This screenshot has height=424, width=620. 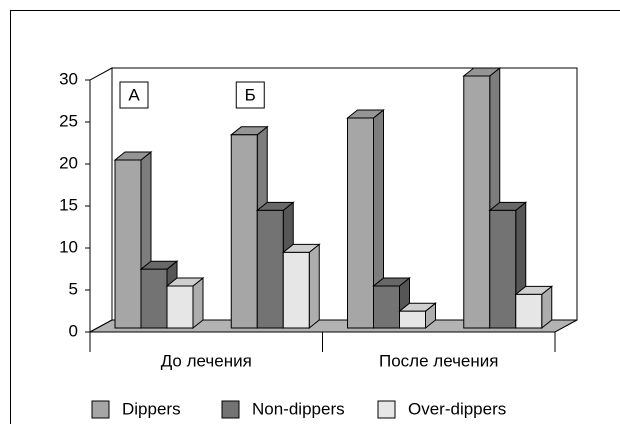 What do you see at coordinates (457, 408) in the screenshot?
I see `legend-label: Over-dippers` at bounding box center [457, 408].